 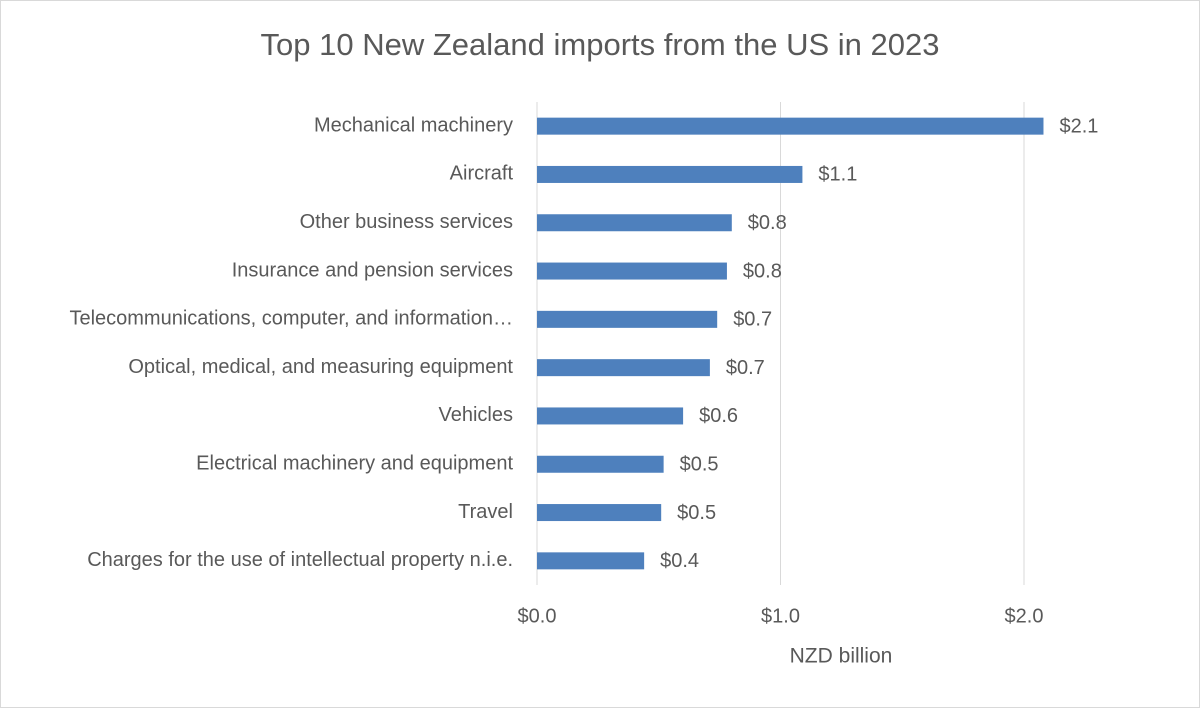 I want to click on y-tick-label: Vehicles, so click(x=476, y=415).